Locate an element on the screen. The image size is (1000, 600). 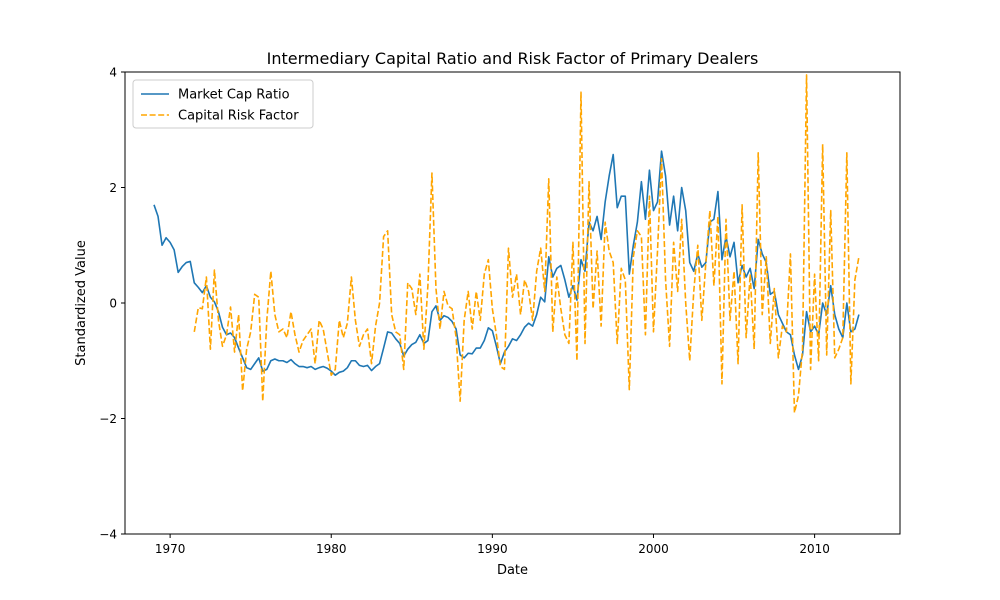
y-tick-label: 0 is located at coordinates (113, 304).